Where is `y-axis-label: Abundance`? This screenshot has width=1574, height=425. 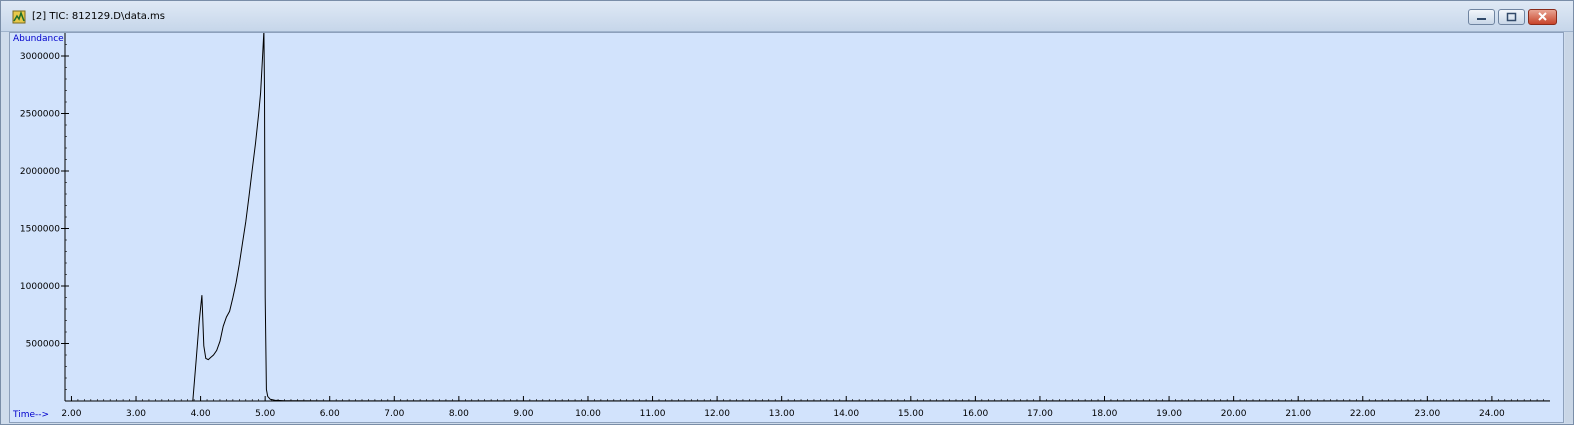
y-axis-label: Abundance is located at coordinates (38, 39).